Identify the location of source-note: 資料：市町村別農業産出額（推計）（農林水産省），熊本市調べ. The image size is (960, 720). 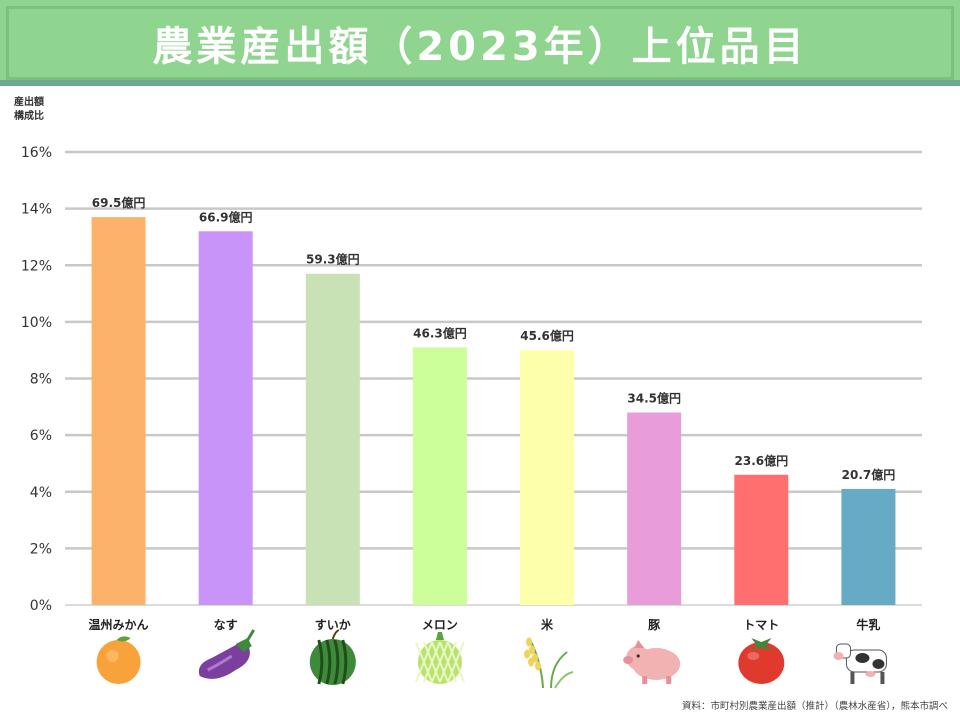
(814, 706).